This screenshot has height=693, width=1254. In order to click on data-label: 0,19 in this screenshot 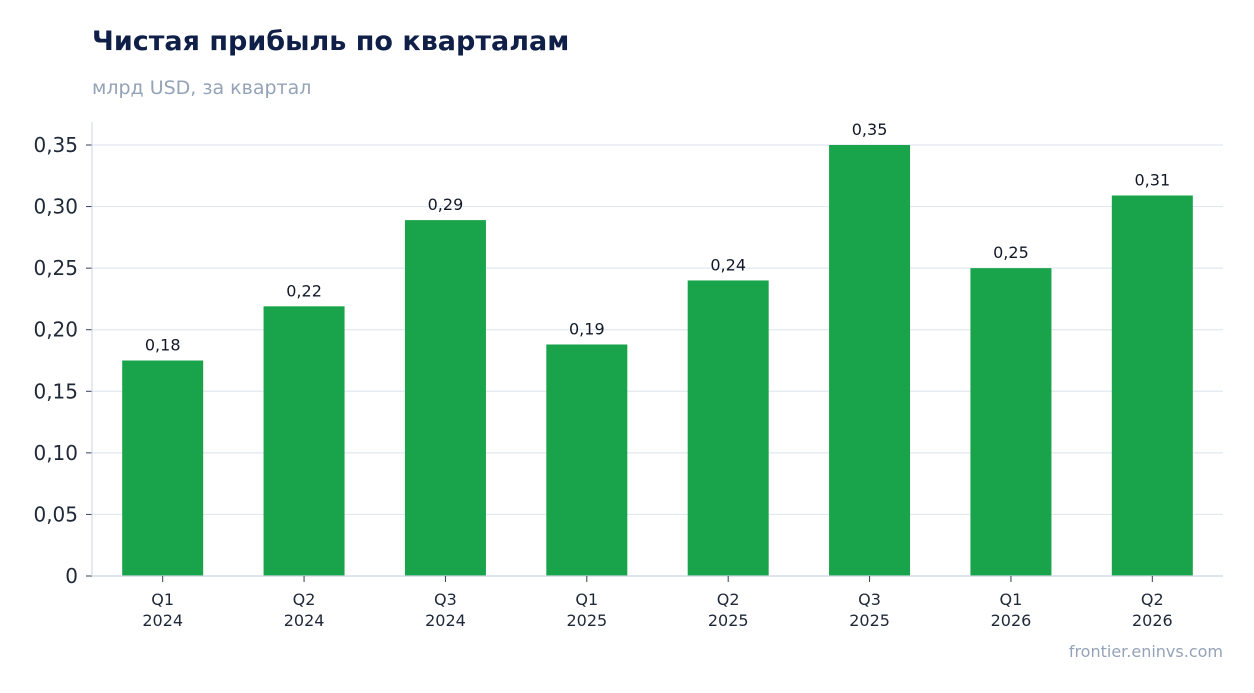, I will do `click(587, 328)`.